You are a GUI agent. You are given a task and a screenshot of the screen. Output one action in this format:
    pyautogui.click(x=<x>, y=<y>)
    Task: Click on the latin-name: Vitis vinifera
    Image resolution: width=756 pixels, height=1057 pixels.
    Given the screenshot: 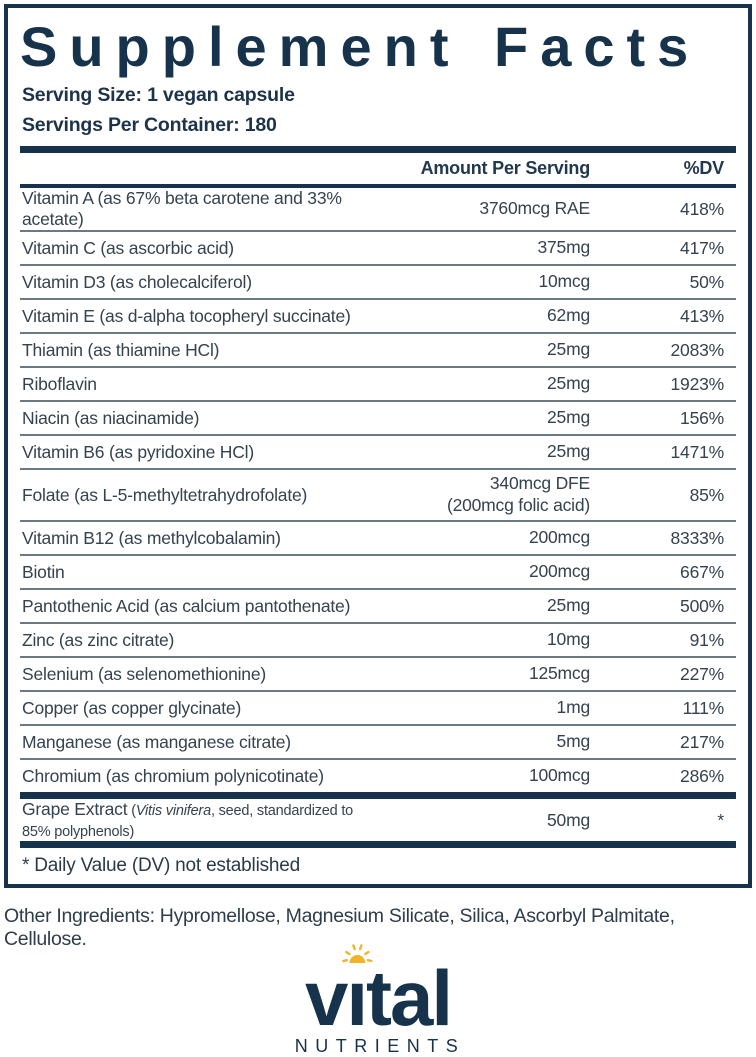 What is the action you would take?
    pyautogui.click(x=173, y=811)
    